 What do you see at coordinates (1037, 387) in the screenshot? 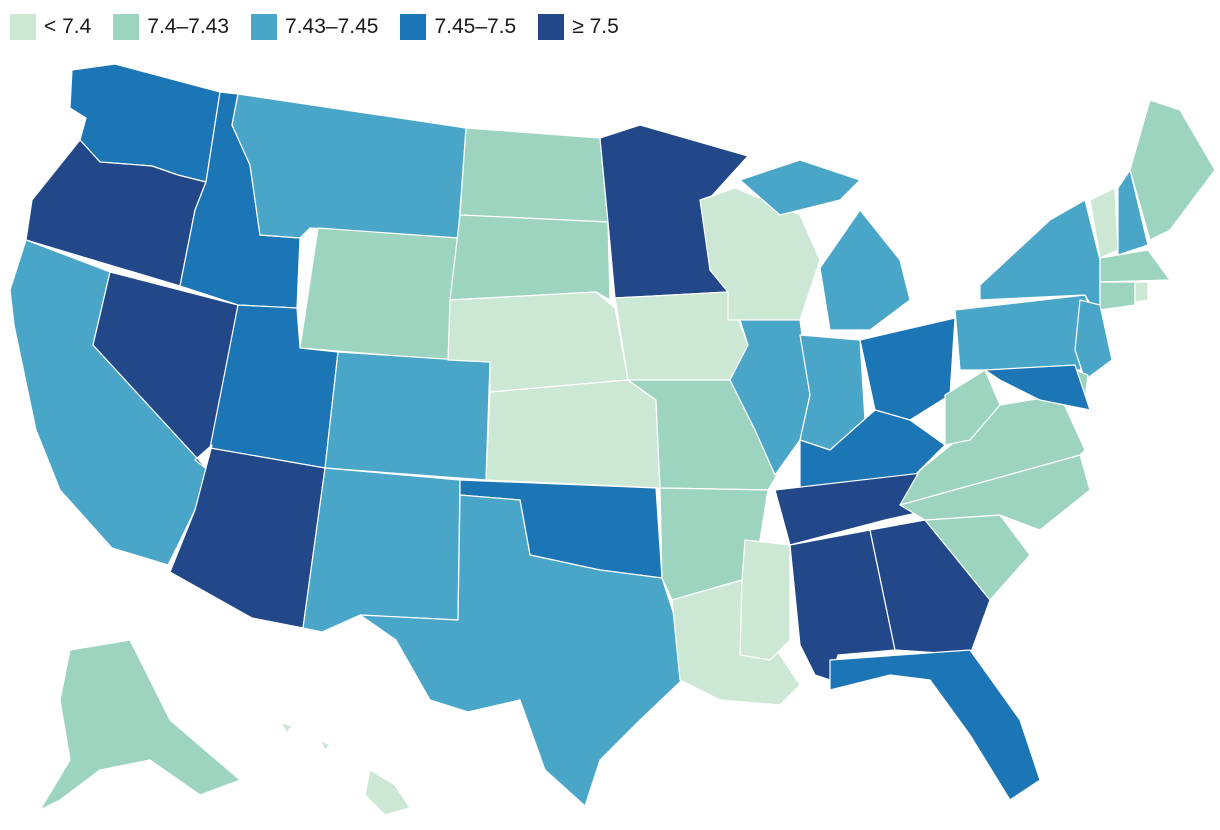
I see `state-md` at bounding box center [1037, 387].